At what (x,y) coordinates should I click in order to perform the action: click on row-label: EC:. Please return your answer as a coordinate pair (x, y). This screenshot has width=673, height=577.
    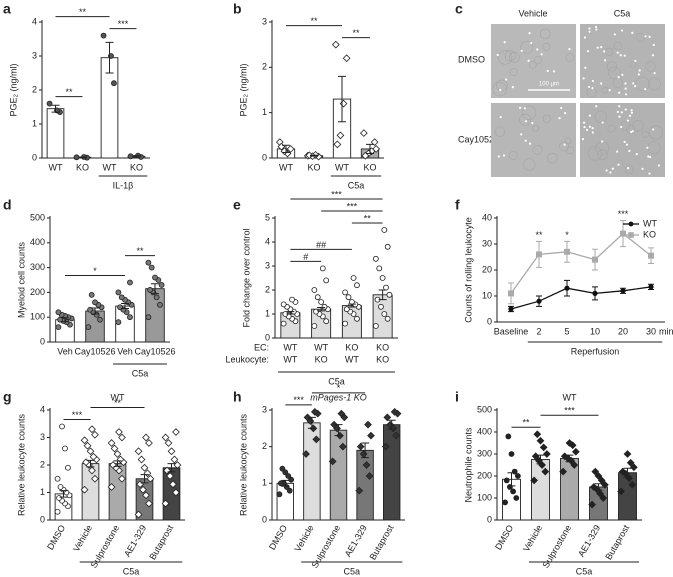
    Looking at the image, I should click on (261, 347).